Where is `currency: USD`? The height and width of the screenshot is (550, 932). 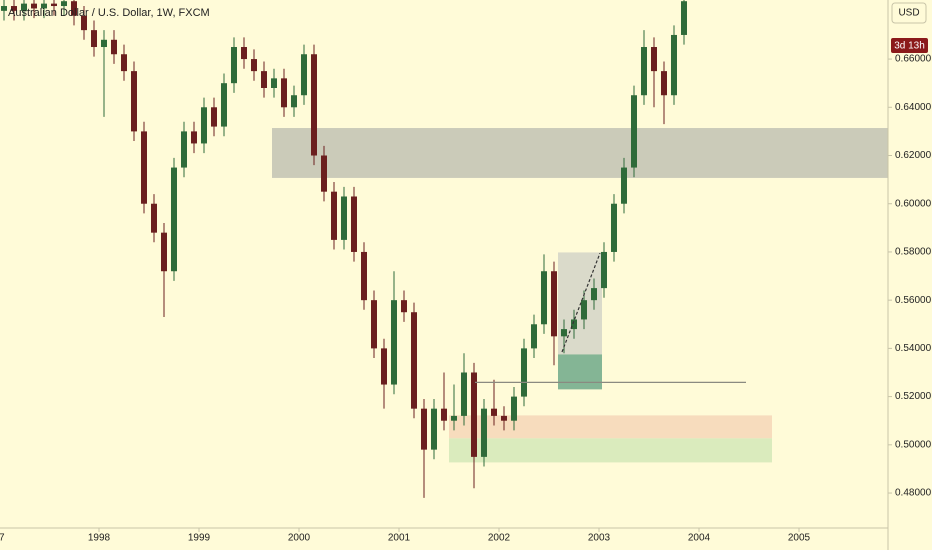 currency: USD is located at coordinates (908, 13).